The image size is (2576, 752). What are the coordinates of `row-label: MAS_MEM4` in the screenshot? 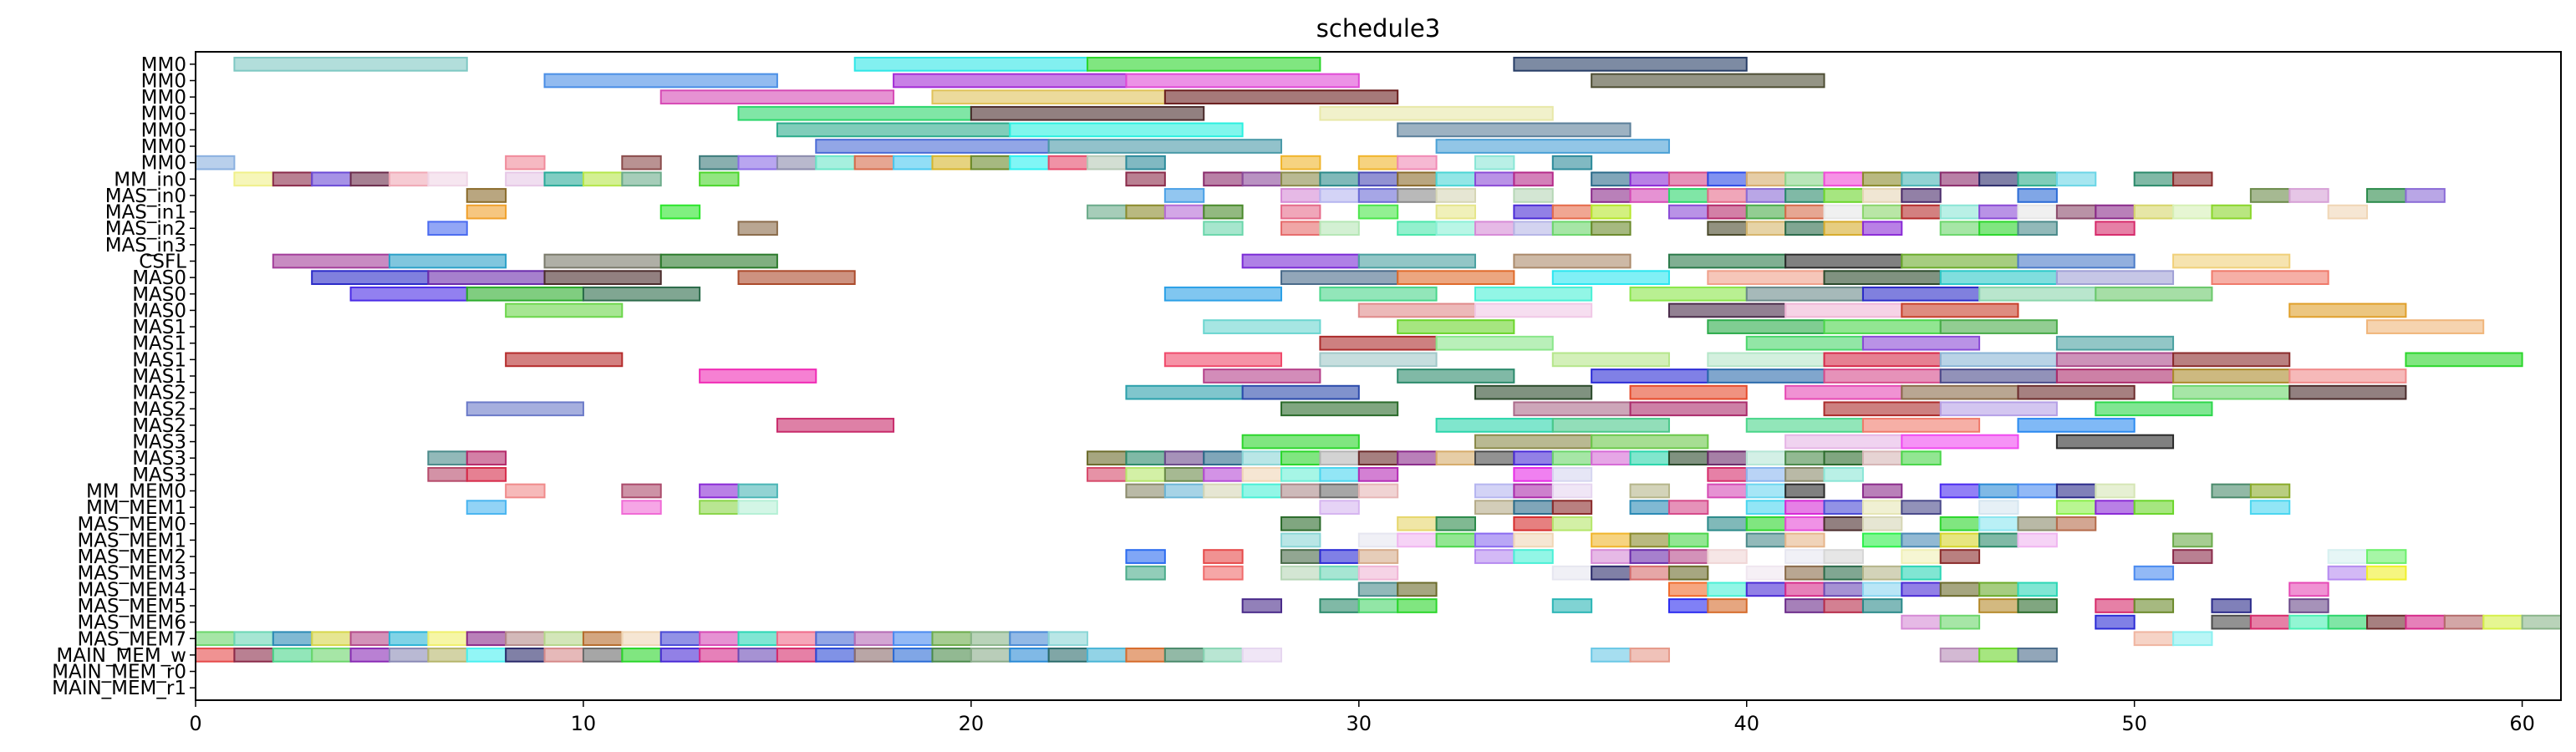 It's located at (131, 590).